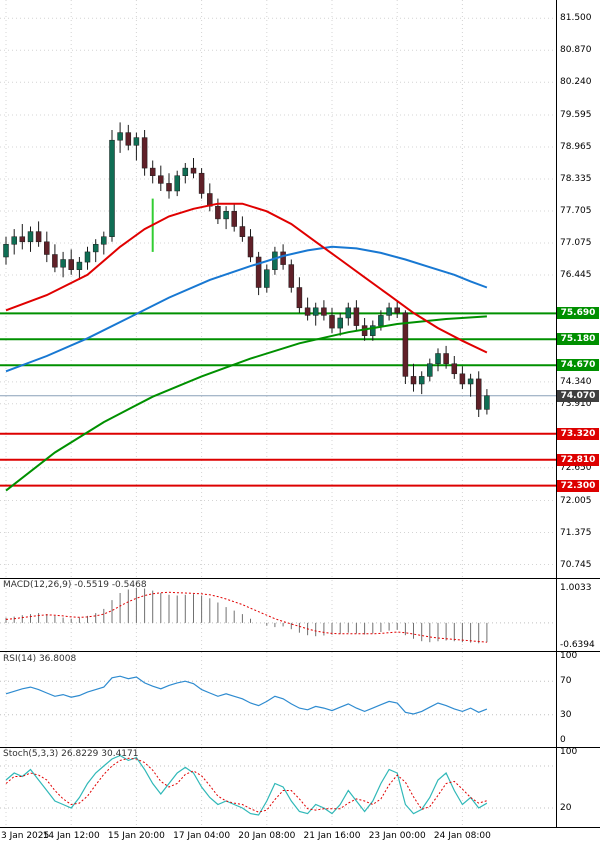  Describe the element at coordinates (40, 659) in the screenshot. I see `rsi-indicator-label: RSI(14) 36.8008` at that location.